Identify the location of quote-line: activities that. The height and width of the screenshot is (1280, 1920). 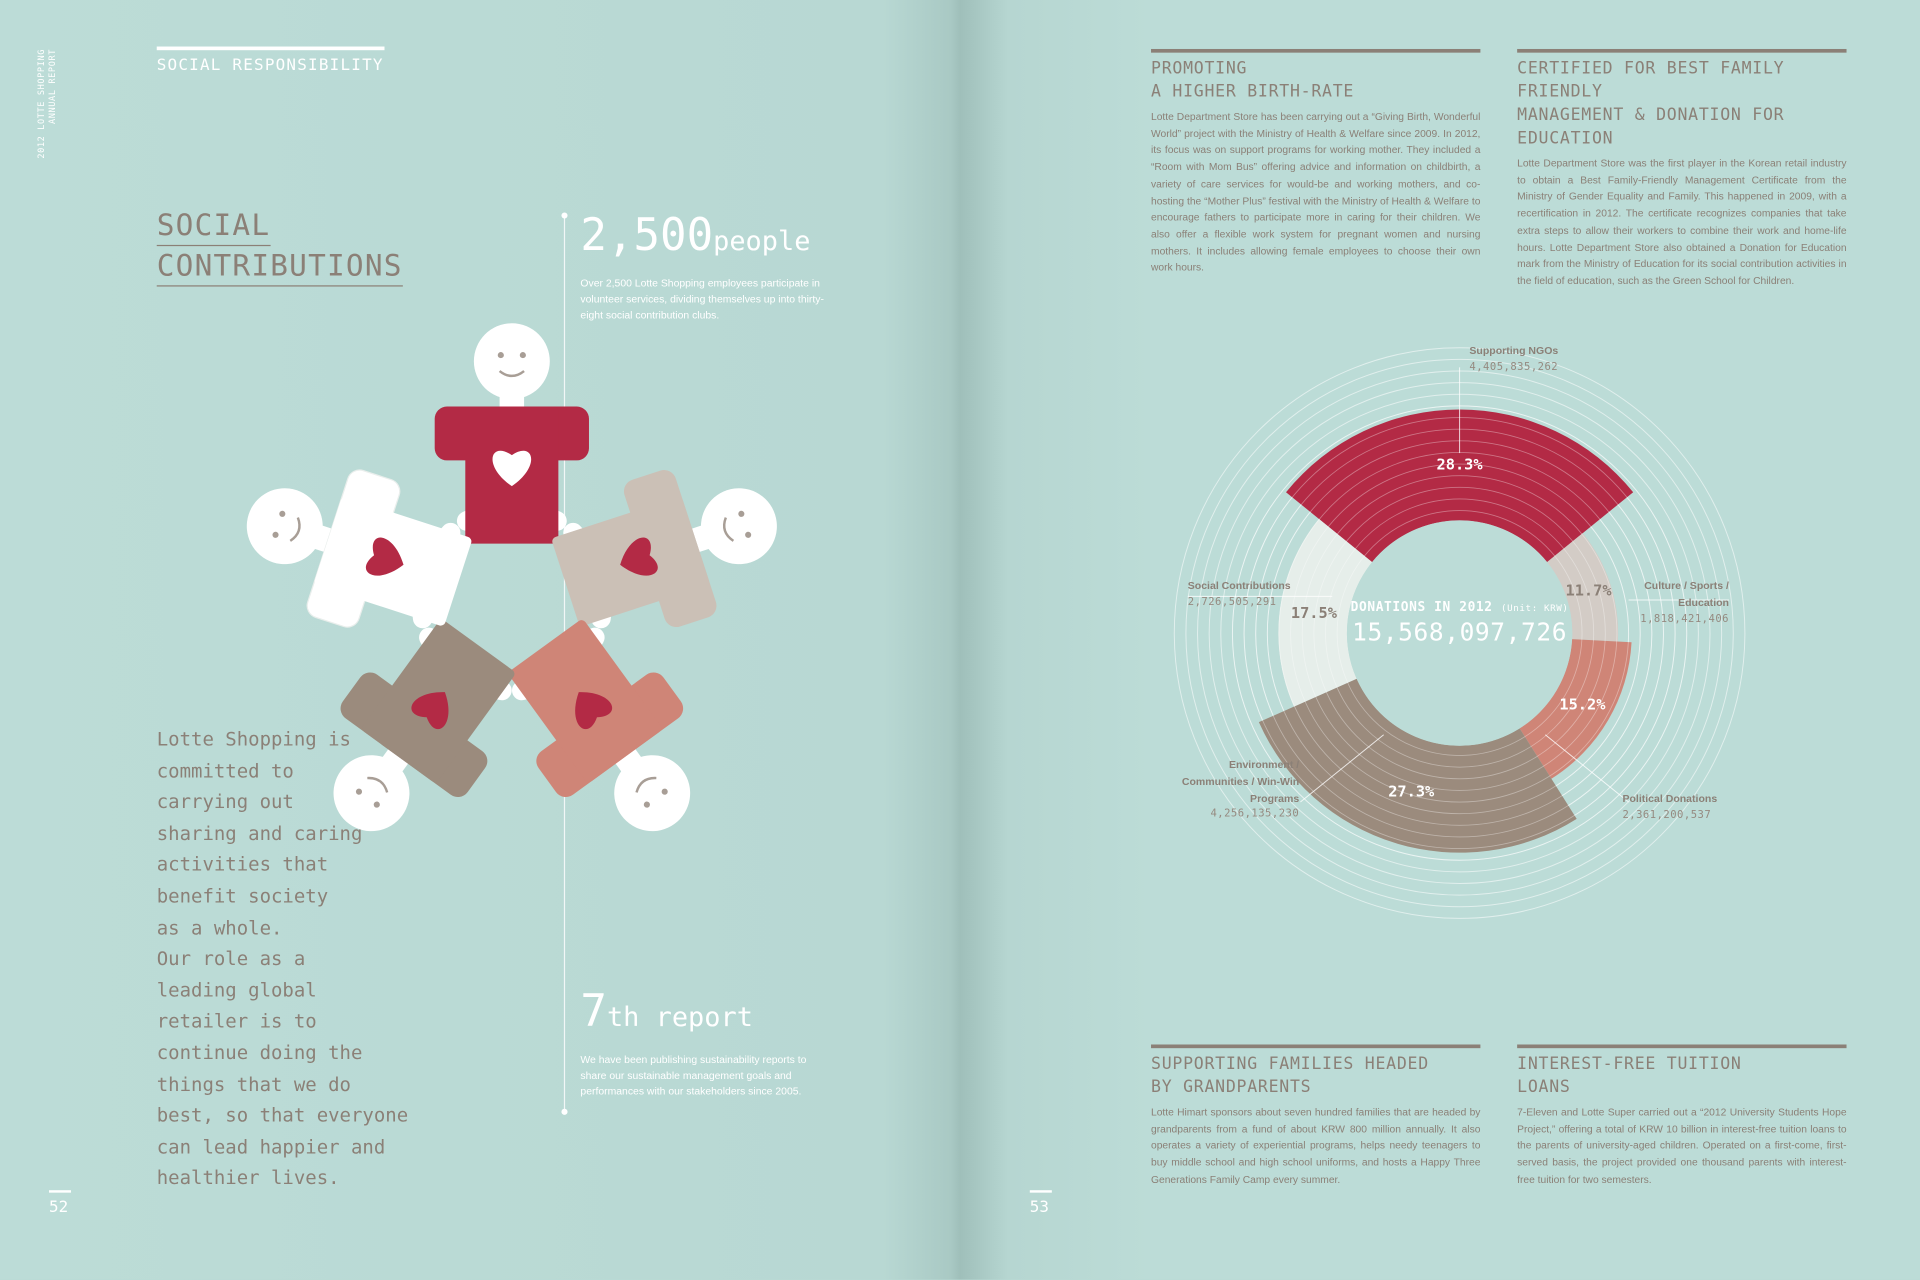
(242, 864).